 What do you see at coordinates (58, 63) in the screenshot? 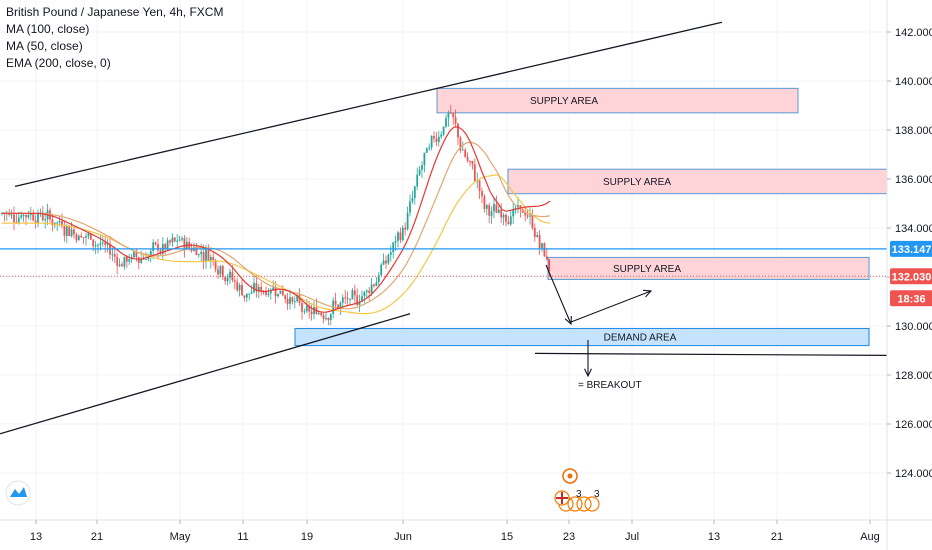
I see `legend-ema200: EMA (200, close, 0)` at bounding box center [58, 63].